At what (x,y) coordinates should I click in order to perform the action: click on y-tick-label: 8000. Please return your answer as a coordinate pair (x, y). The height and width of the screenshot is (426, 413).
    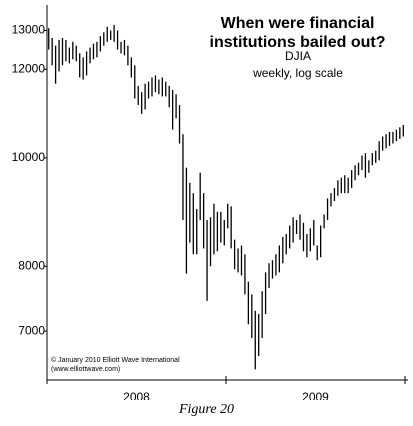
    Looking at the image, I should click on (31, 265).